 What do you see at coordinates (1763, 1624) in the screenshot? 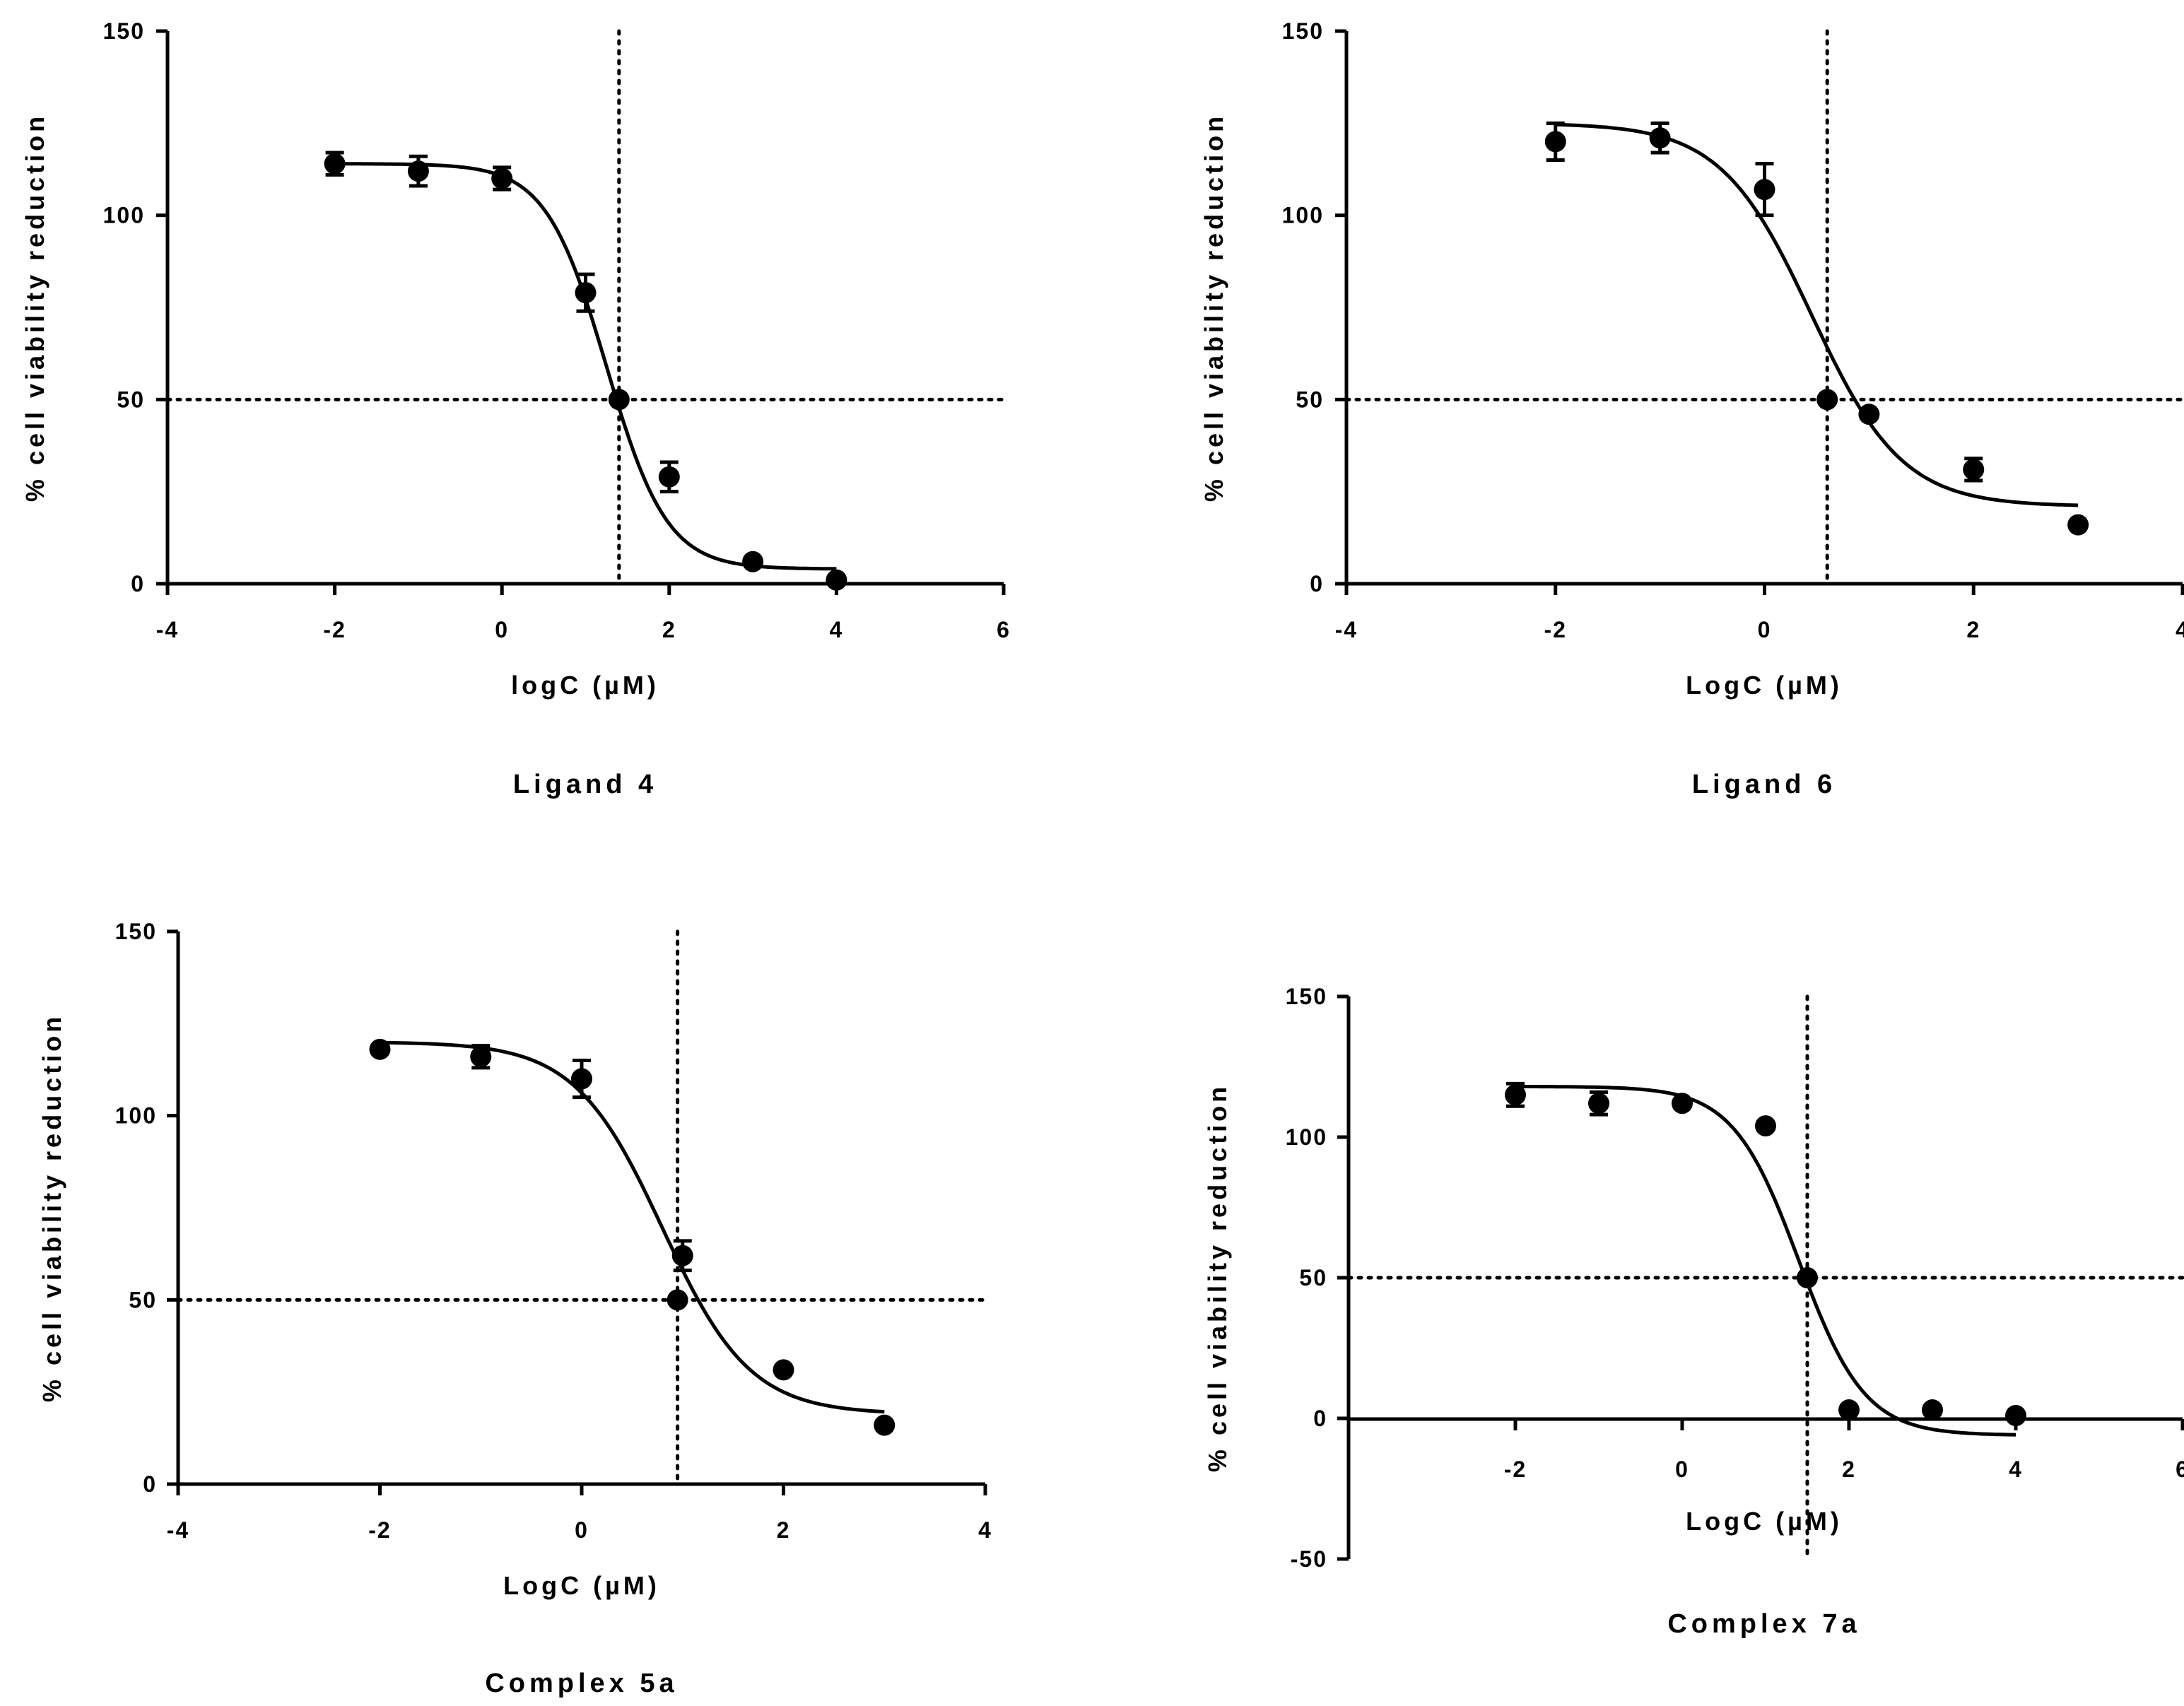
I see `panel-title: Complex 7a` at bounding box center [1763, 1624].